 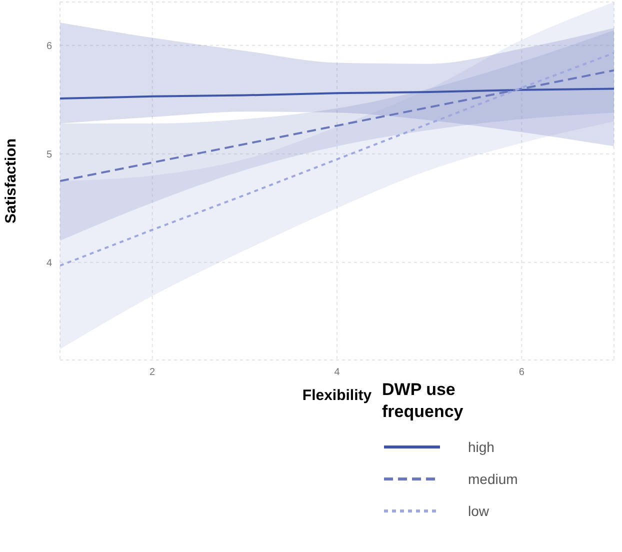 I want to click on line-series, so click(x=337, y=94).